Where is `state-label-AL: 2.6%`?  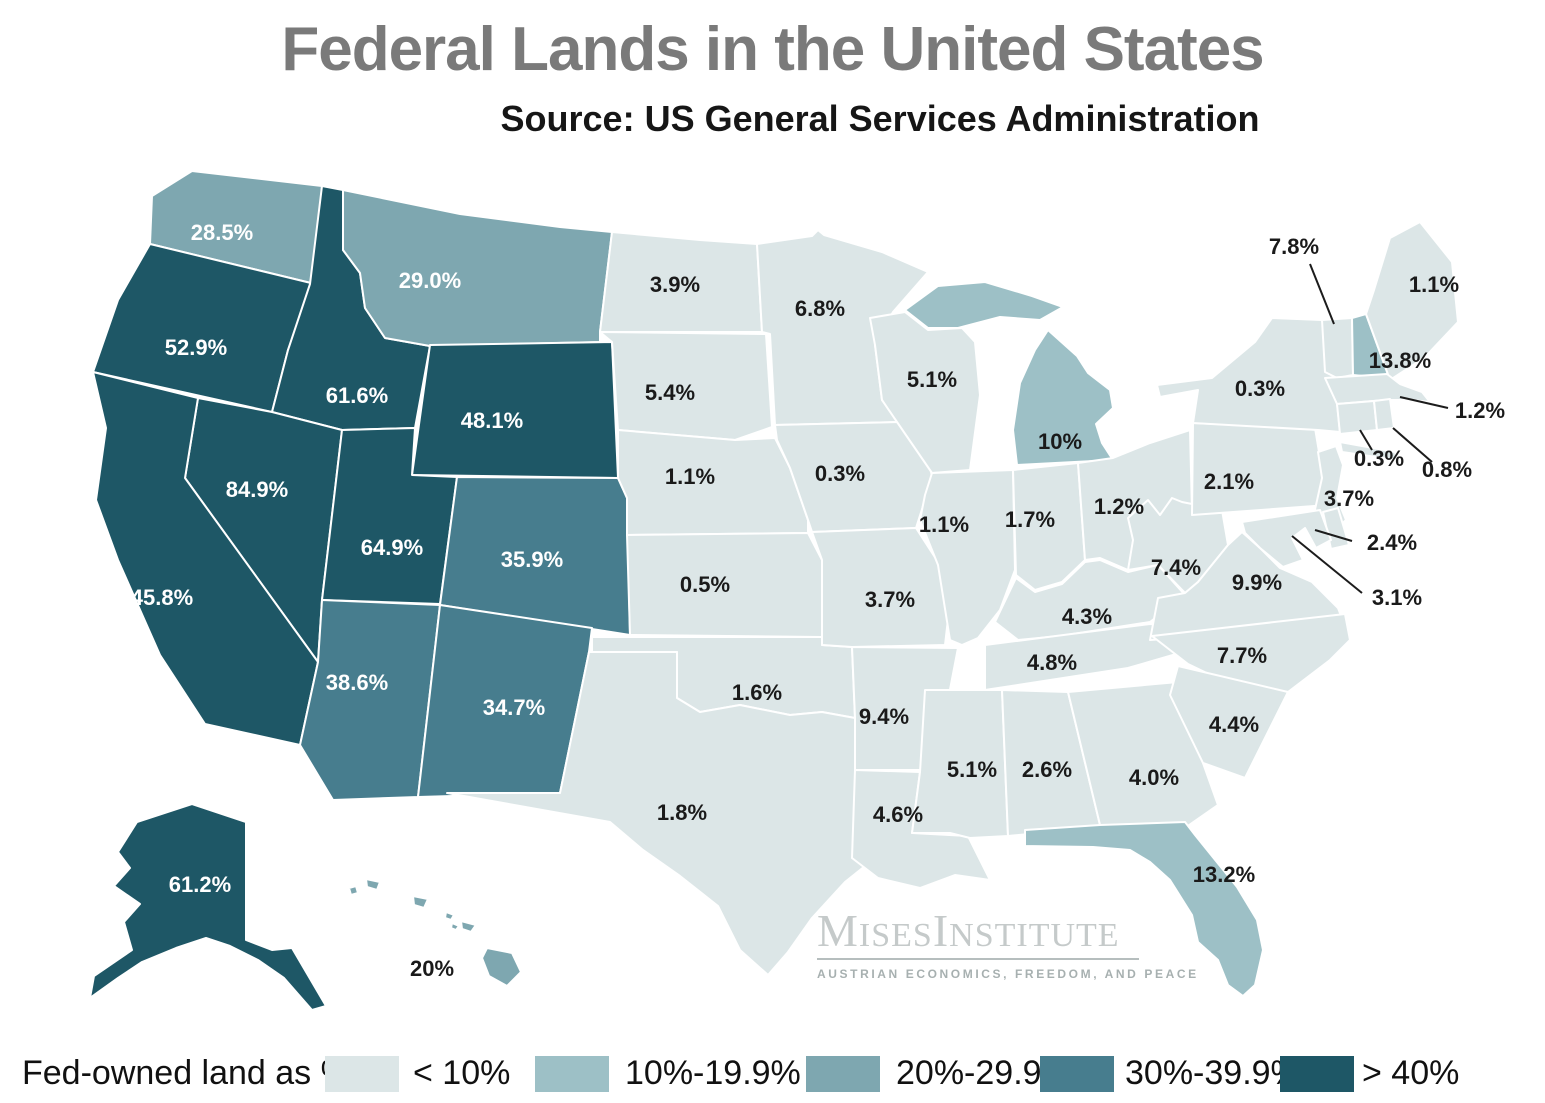
state-label-AL: 2.6% is located at coordinates (1047, 769).